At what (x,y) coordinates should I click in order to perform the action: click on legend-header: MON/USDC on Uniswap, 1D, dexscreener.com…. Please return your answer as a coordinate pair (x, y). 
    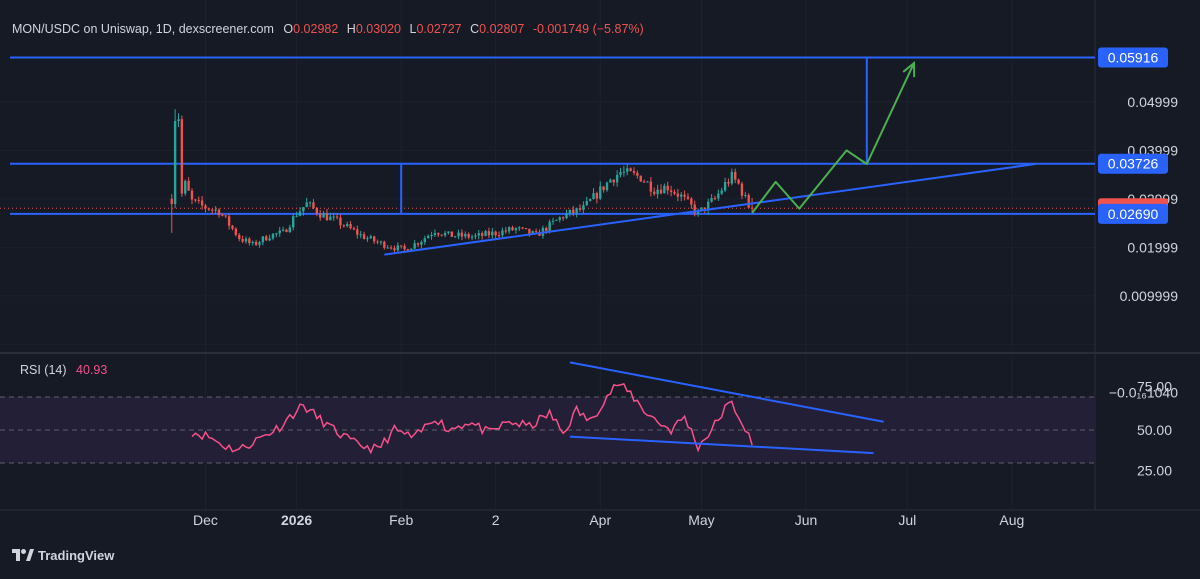
    Looking at the image, I should click on (328, 29).